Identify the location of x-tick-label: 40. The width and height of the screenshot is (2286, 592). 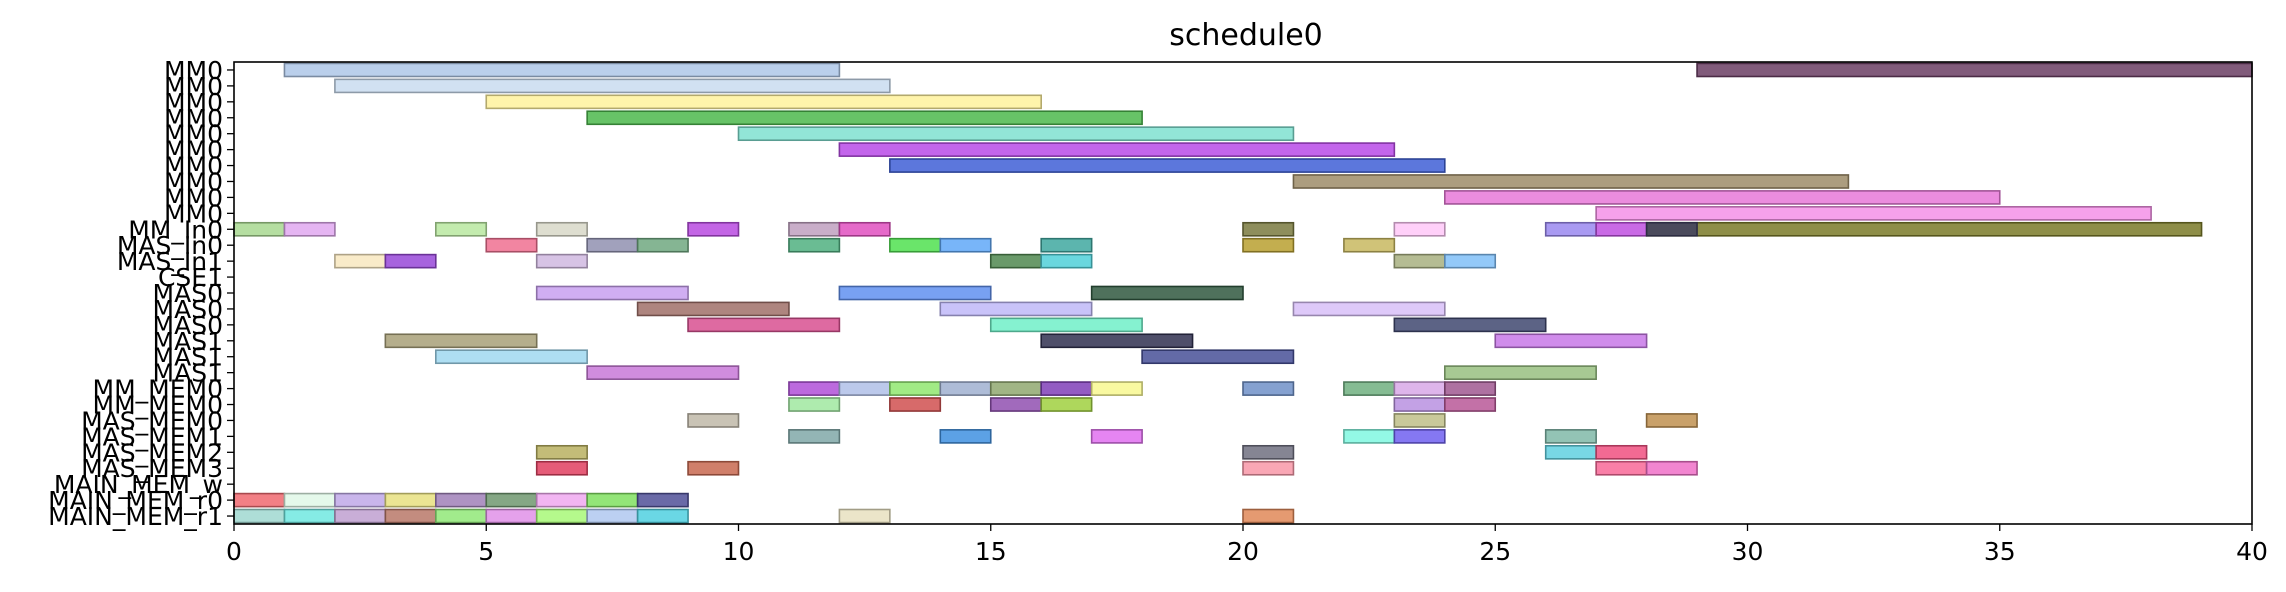
(2252, 551).